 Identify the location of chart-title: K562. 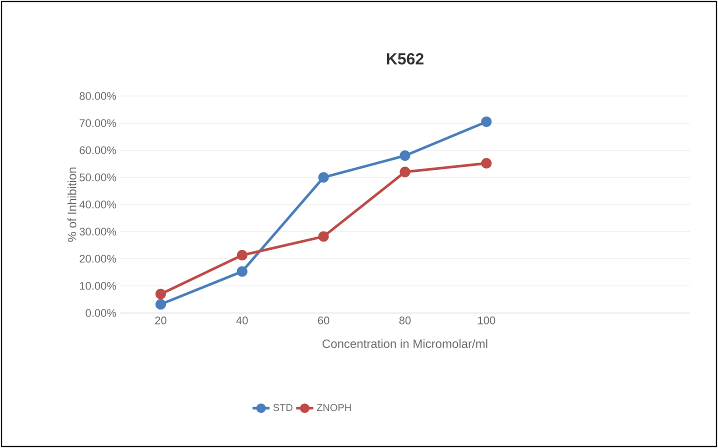
(405, 58).